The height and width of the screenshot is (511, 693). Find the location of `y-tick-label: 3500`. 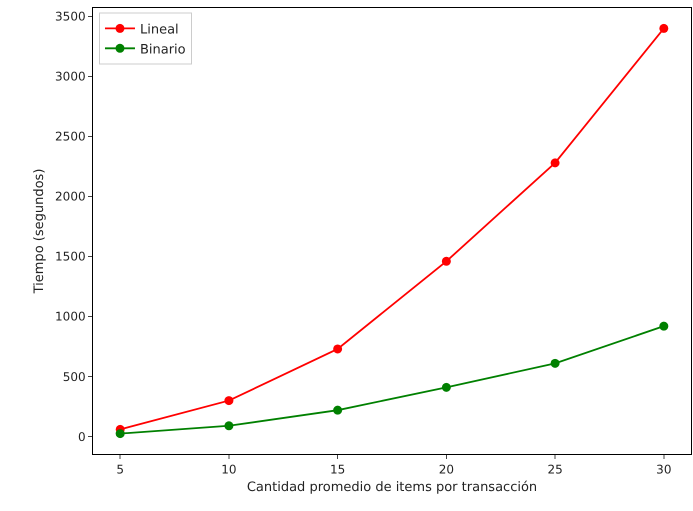

y-tick-label: 3500 is located at coordinates (70, 17).